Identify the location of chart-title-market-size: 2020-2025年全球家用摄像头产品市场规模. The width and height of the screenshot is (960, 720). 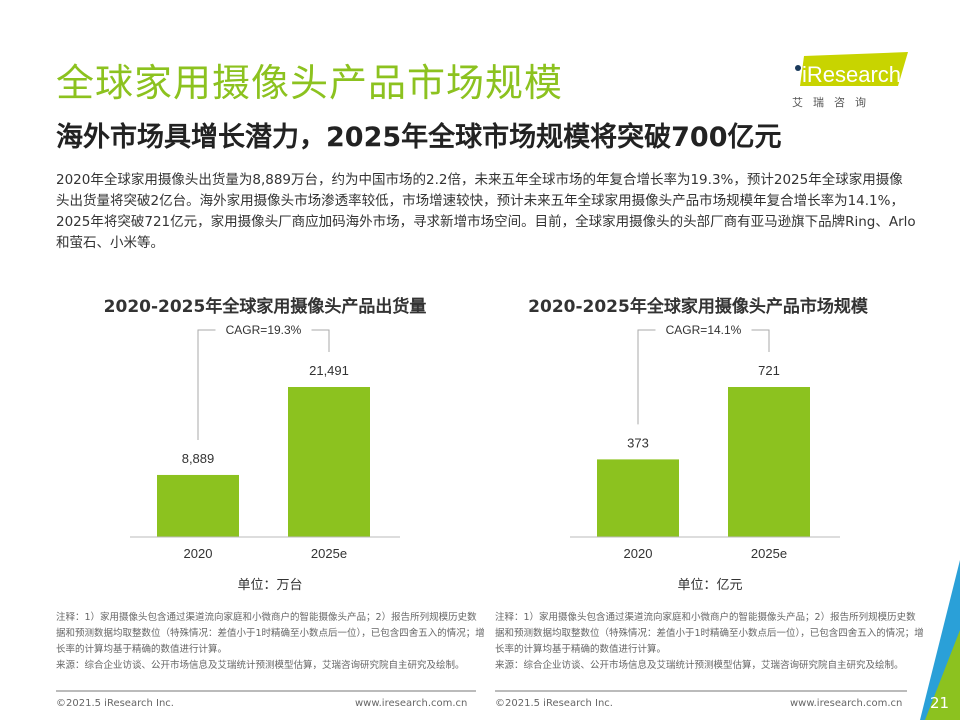
(698, 307).